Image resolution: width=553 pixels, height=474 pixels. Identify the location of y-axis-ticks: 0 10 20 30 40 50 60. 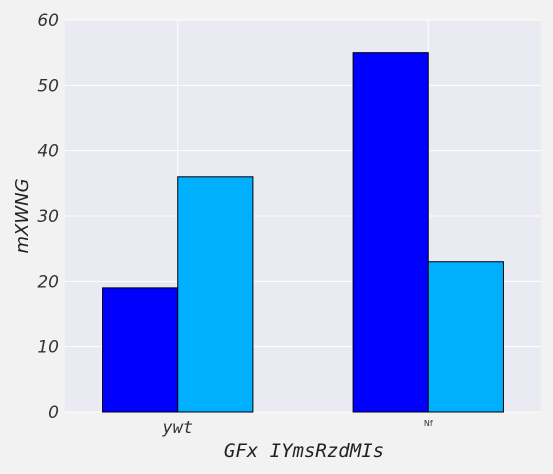
(48, 217).